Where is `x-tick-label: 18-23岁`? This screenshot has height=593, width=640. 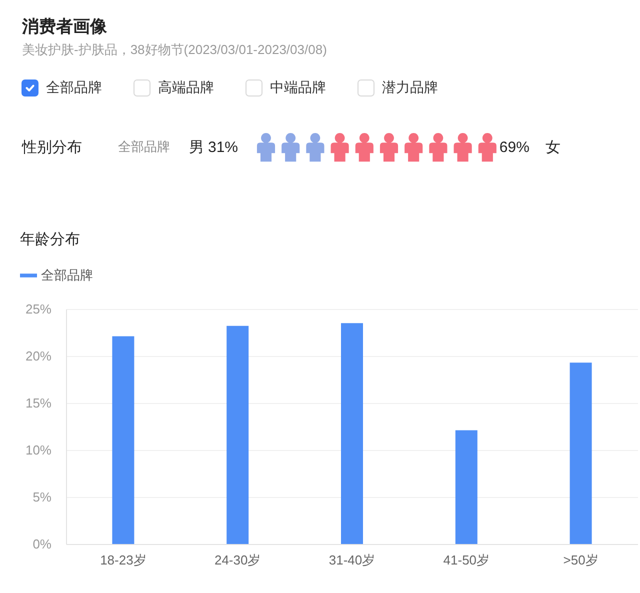
x-tick-label: 18-23岁 is located at coordinates (123, 560).